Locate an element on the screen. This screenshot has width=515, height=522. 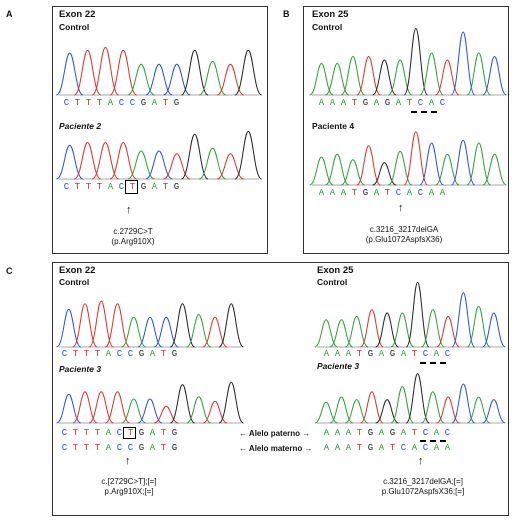
panel-a-exon-title: Exon 22 is located at coordinates (77, 14).